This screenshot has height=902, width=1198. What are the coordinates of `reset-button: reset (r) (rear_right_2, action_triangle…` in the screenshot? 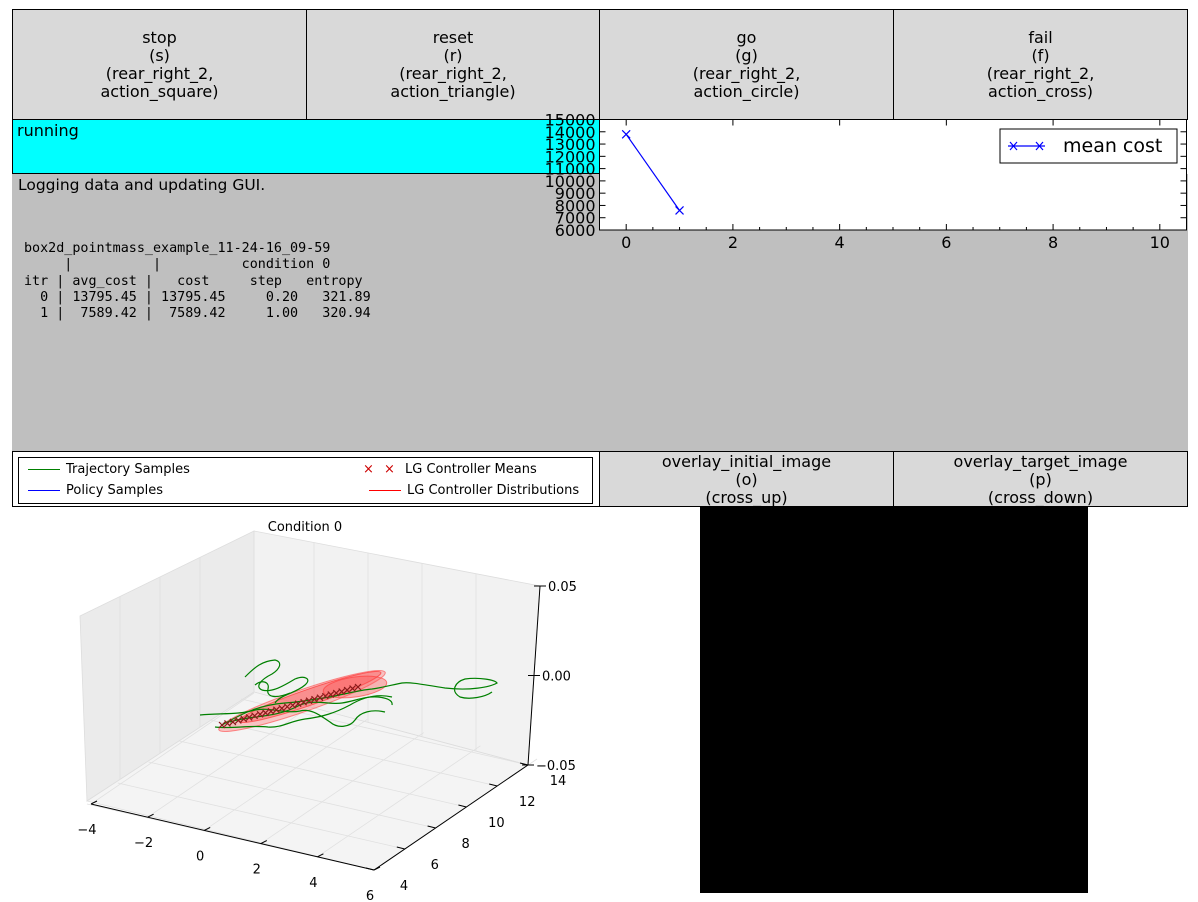 It's located at (453, 64).